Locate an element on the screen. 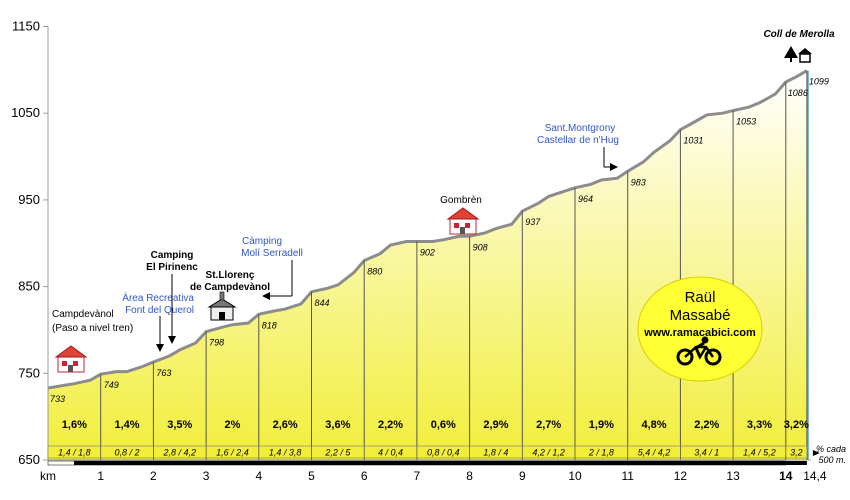 This screenshot has height=500, width=850. x-tick-label: 5 is located at coordinates (311, 476).